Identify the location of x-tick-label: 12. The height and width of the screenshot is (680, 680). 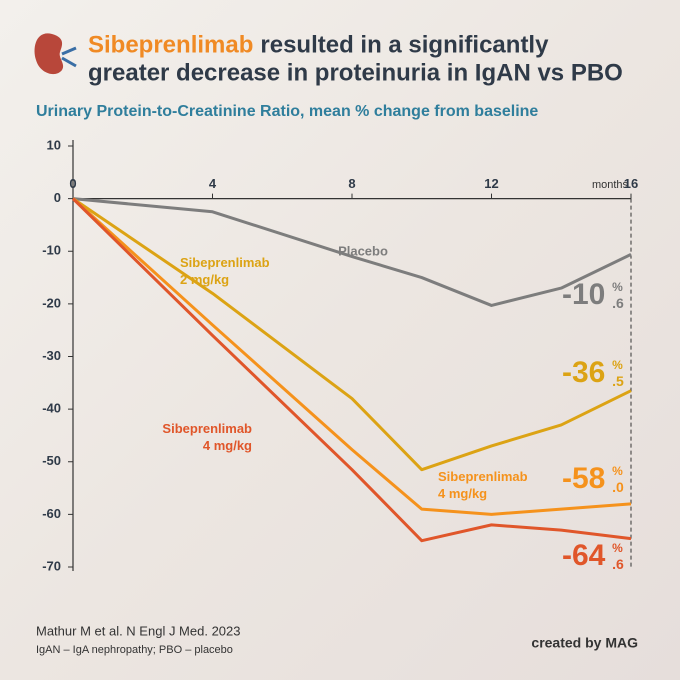
(491, 183).